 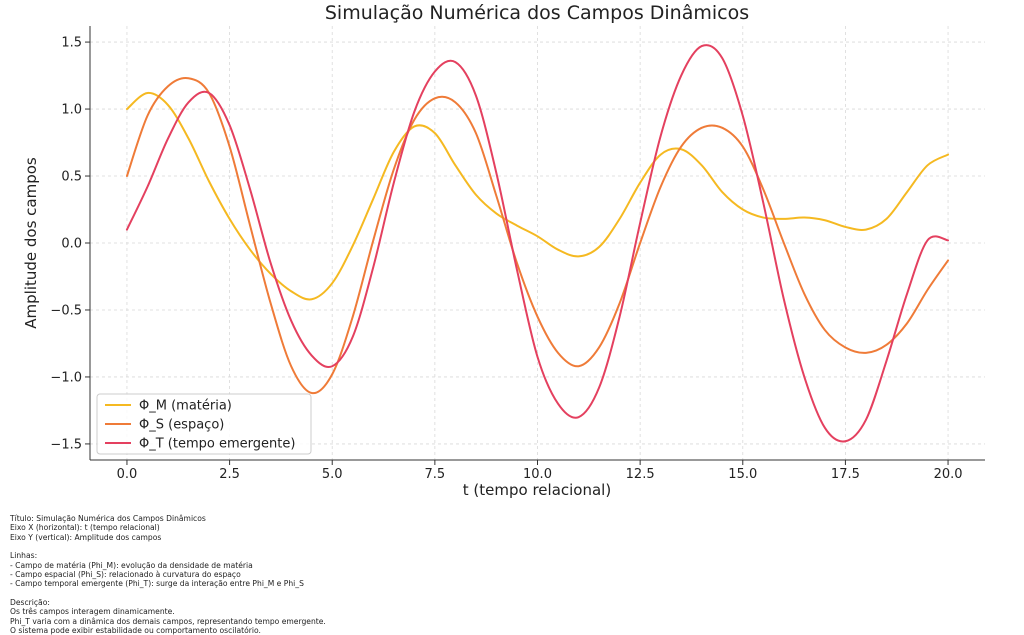 I want to click on notes-description-header: Descrição:, so click(x=30, y=602).